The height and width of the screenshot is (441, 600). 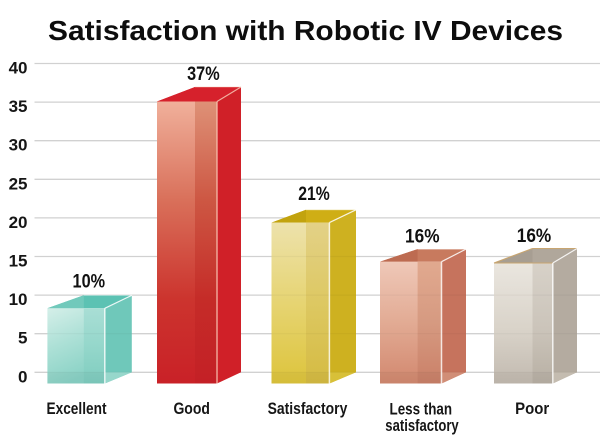 I want to click on svg-text:Satisfaction with Robotic IV D: Satisfaction with Robotic IV Devices, so click(x=305, y=30).